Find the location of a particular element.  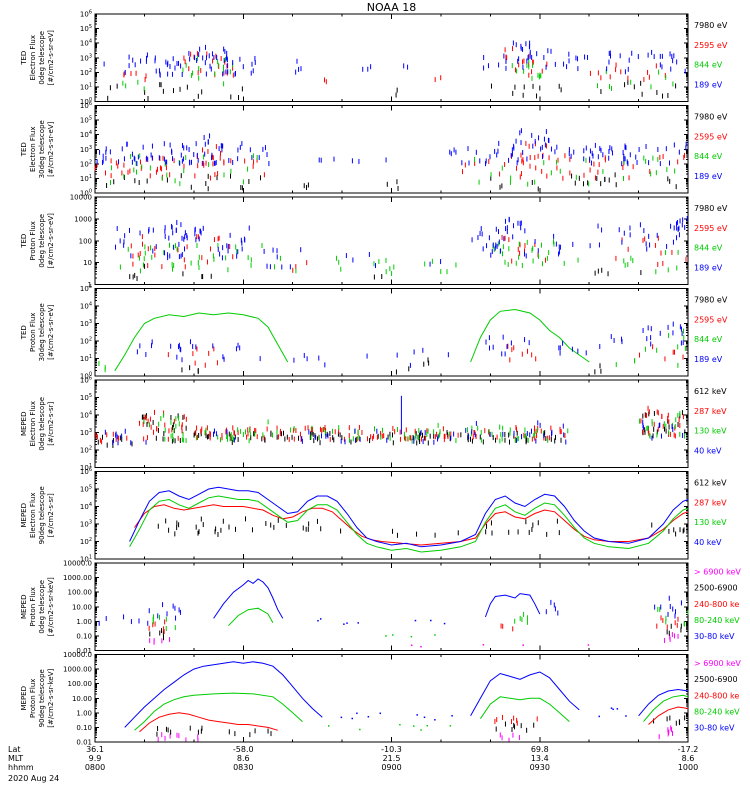

series-287-kev is located at coordinates (411, 525).